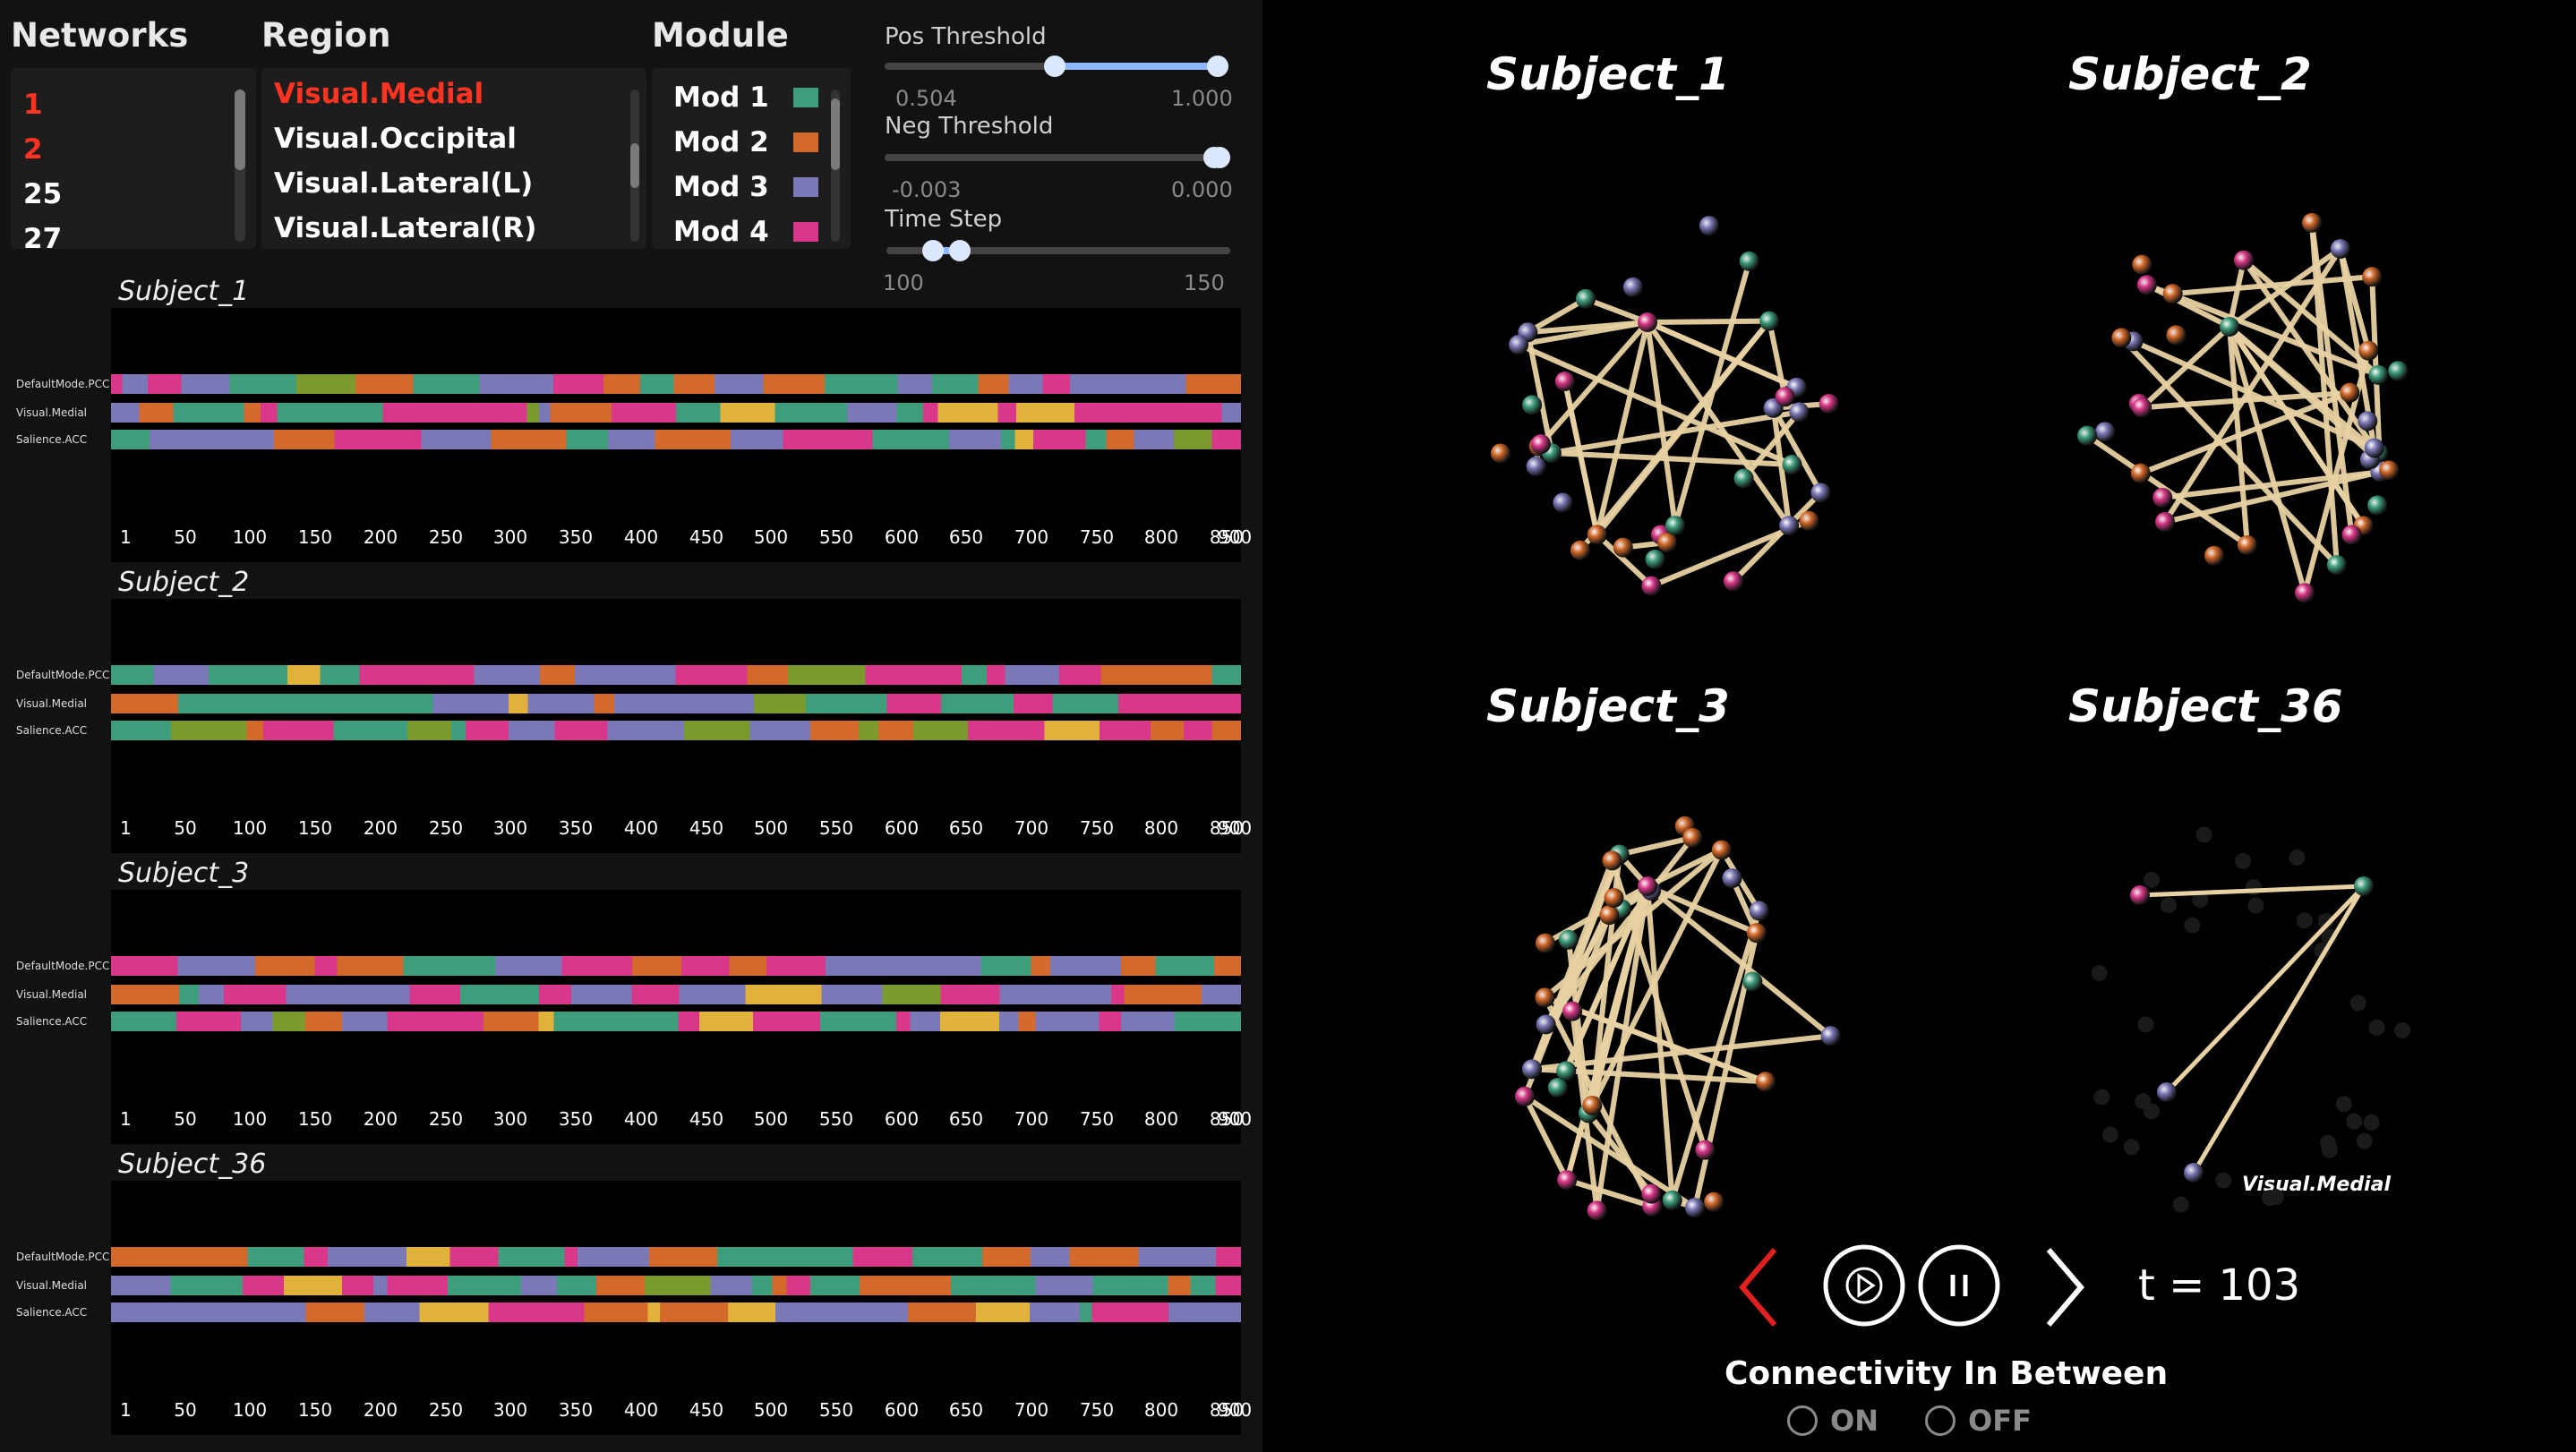 The height and width of the screenshot is (1452, 2576). I want to click on pos-threshold-knob-low, so click(1054, 66).